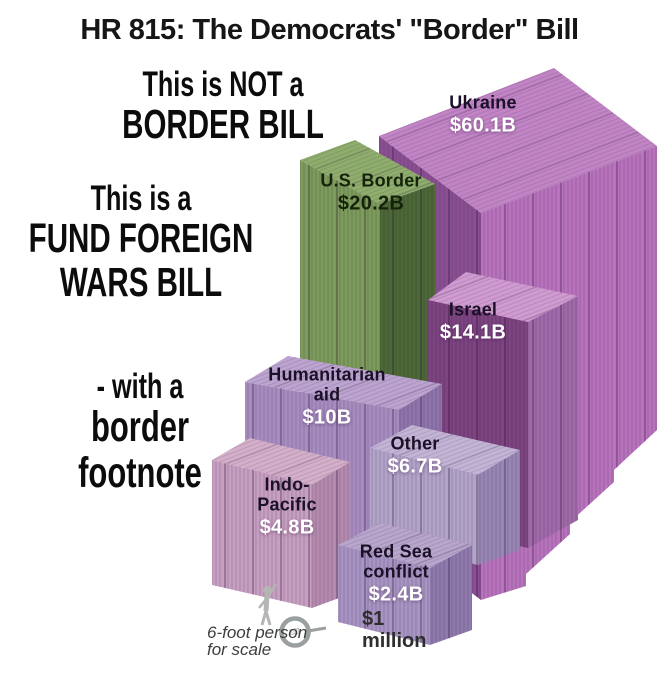 The width and height of the screenshot is (659, 700). What do you see at coordinates (287, 494) in the screenshot?
I see `block-name: Indo-Pacific` at bounding box center [287, 494].